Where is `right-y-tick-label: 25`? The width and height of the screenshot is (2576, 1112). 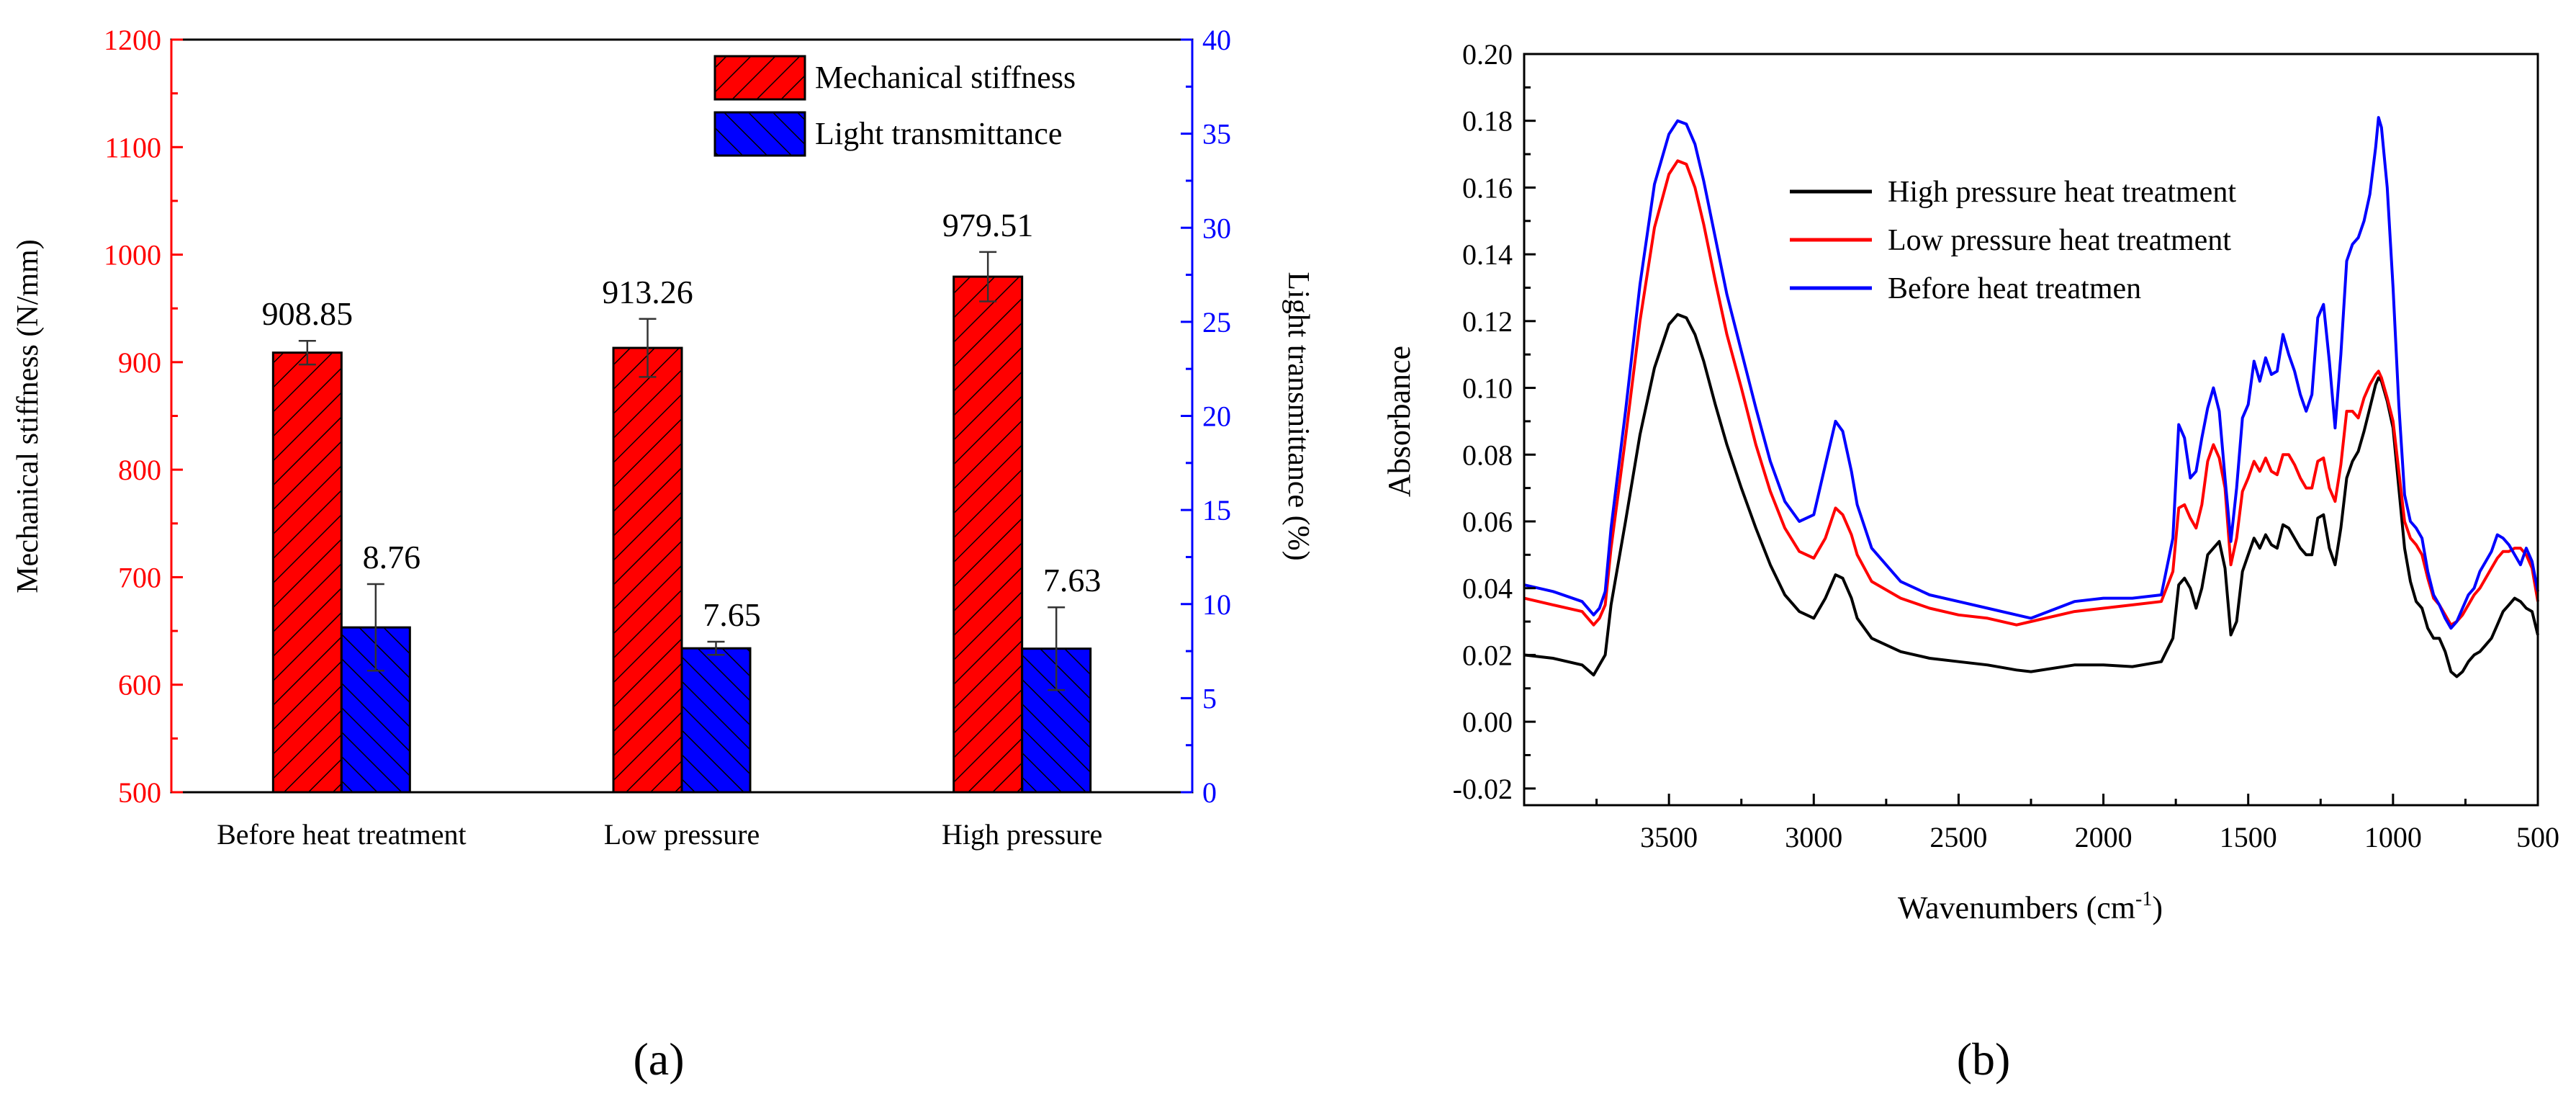
right-y-tick-label: 25 is located at coordinates (1216, 322).